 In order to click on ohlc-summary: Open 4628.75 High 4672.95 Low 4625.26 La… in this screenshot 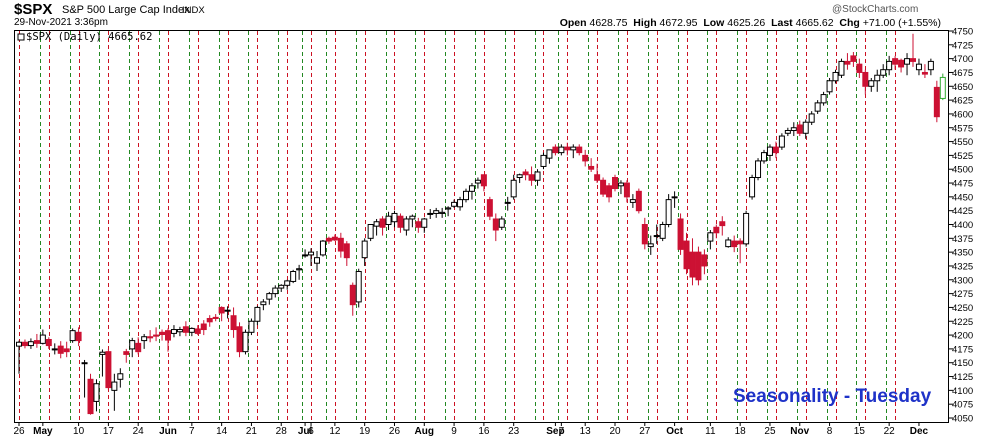, I will do `click(750, 23)`.